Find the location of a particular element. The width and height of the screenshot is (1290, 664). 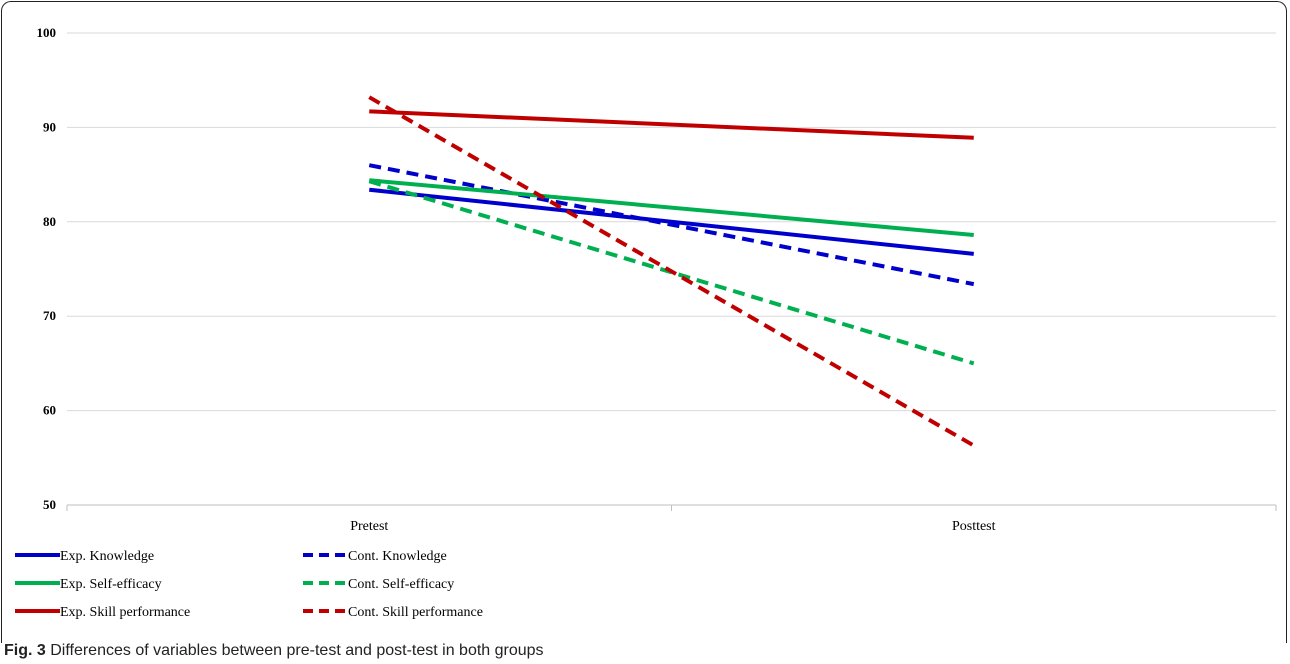

legend-label-cont-skill-performance: Cont. Skill performance is located at coordinates (415, 612).